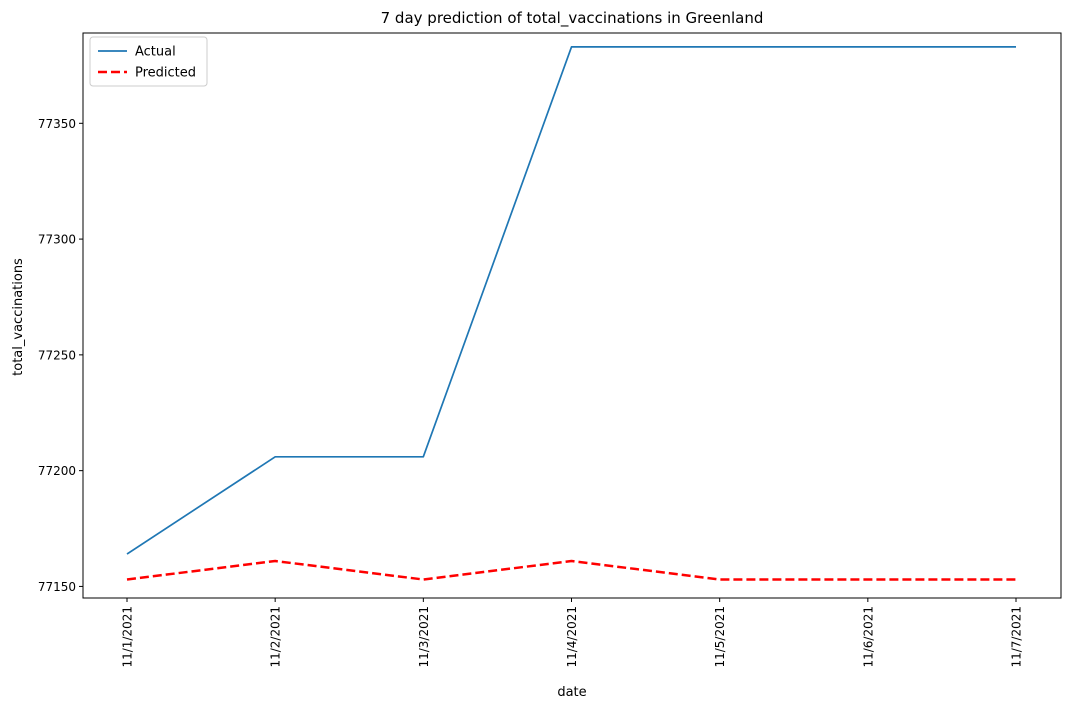 This screenshot has width=1070, height=709. I want to click on x-tick-label: 11/6/2021, so click(868, 637).